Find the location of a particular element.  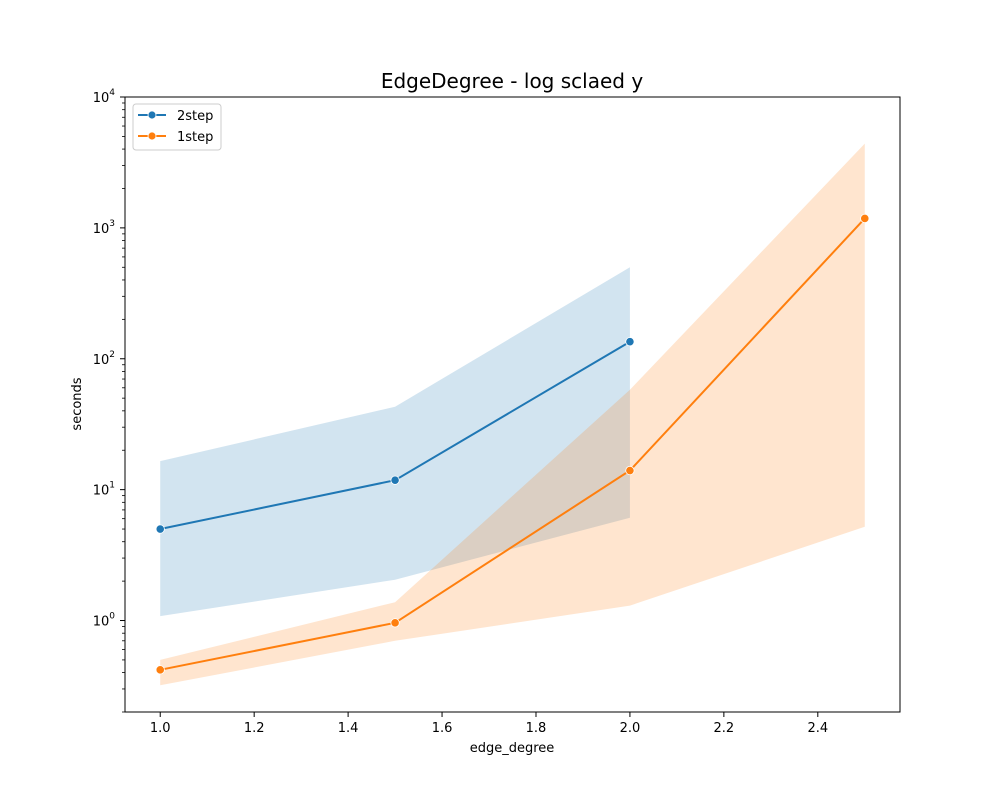

x-tick-label: 1.6 is located at coordinates (442, 728).